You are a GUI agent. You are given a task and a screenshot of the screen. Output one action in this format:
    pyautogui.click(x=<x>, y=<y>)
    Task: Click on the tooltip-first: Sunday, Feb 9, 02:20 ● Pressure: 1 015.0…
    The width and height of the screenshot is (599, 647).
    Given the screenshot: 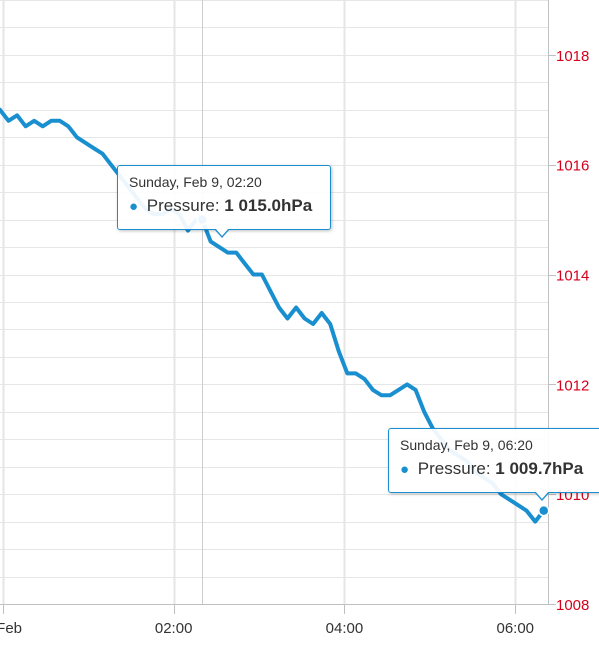 What is the action you would take?
    pyautogui.click(x=224, y=197)
    